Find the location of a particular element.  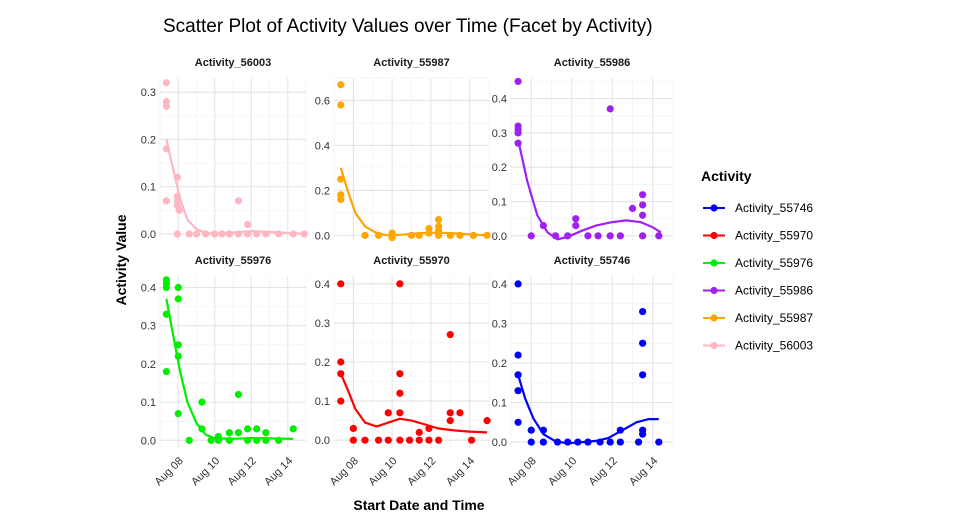

y-axis-title: Activity Value is located at coordinates (121, 259).